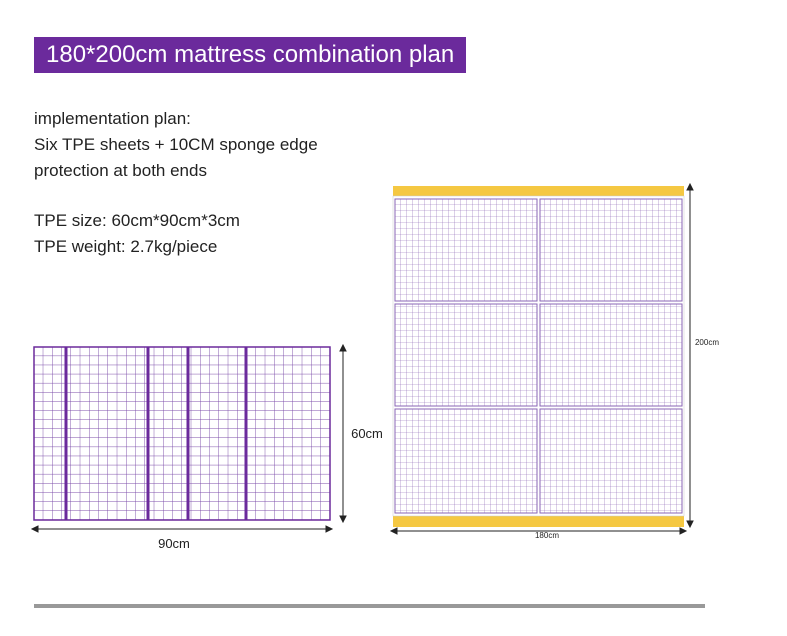 This screenshot has width=787, height=636. I want to click on title: 180*200cm mattress combination plan, so click(250, 55).